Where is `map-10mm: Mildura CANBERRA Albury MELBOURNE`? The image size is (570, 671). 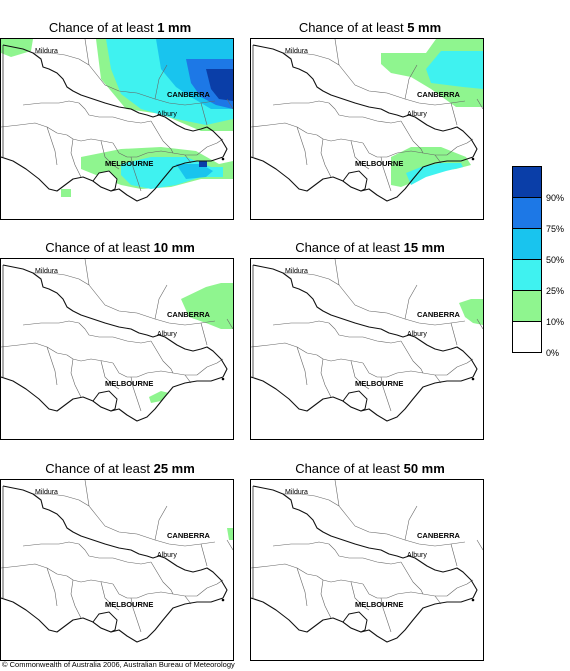 map-10mm: Mildura CANBERRA Albury MELBOURNE is located at coordinates (117, 349).